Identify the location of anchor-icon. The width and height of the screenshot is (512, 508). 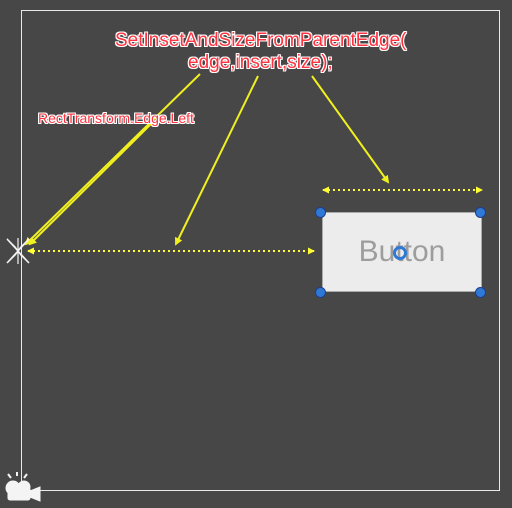
(18, 251).